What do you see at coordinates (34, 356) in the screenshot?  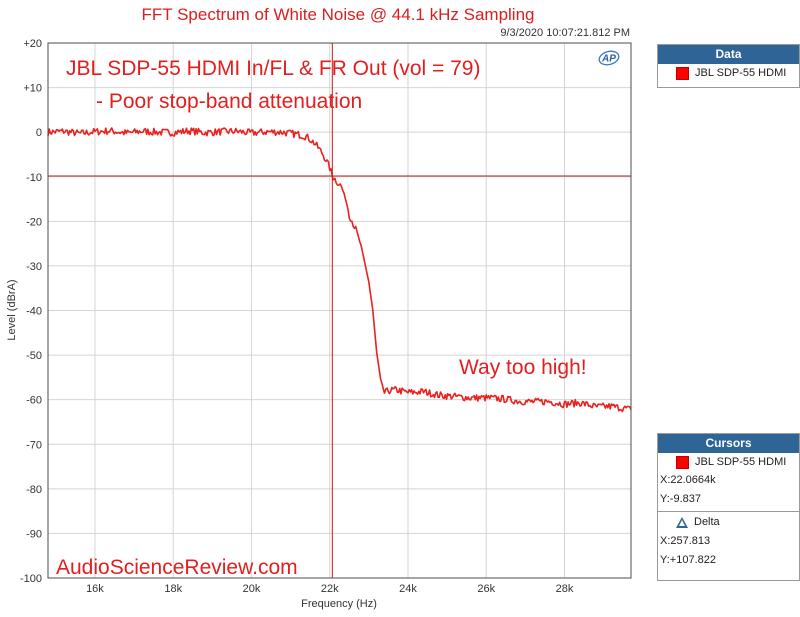 I see `y-tick-label: -50` at bounding box center [34, 356].